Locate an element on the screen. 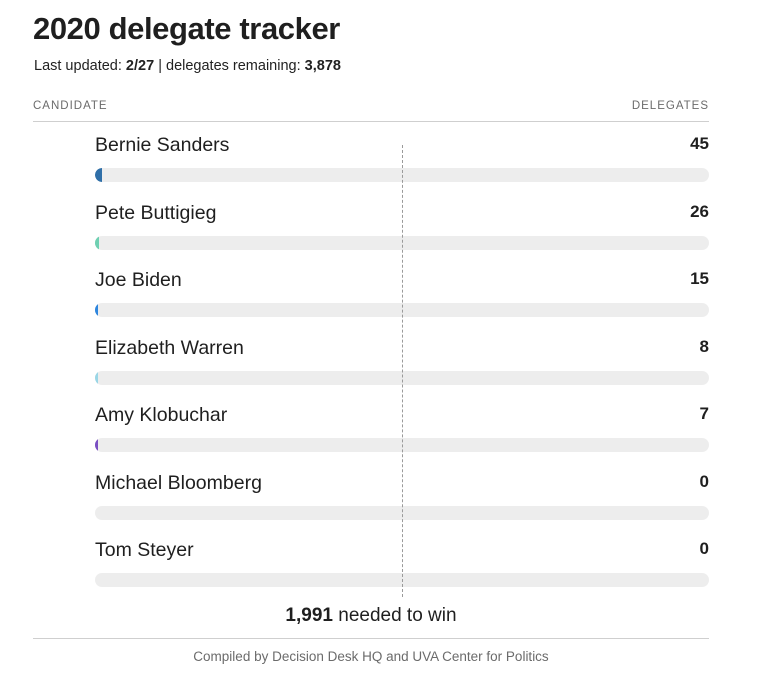 This screenshot has width=762, height=684. candidate-row: Tom Steyer 0 is located at coordinates (371, 569).